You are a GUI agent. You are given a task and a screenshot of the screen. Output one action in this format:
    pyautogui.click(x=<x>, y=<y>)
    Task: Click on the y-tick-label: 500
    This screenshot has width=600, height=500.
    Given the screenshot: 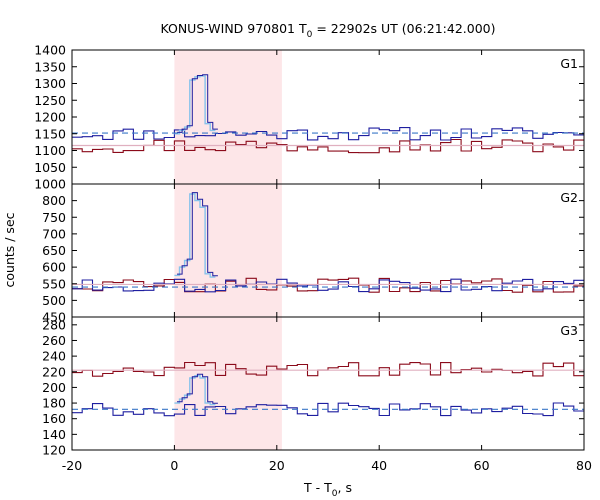 What is the action you would take?
    pyautogui.click(x=54, y=300)
    